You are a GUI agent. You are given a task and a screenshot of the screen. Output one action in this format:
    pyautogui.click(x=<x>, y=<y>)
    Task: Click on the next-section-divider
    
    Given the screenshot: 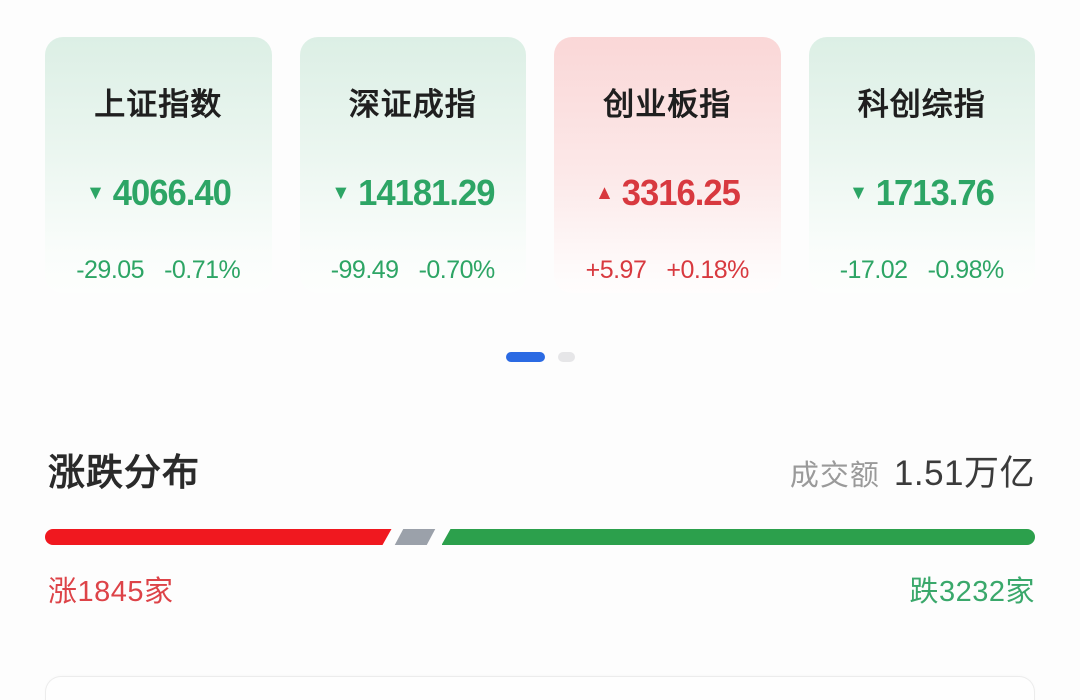 What is the action you would take?
    pyautogui.click(x=540, y=688)
    